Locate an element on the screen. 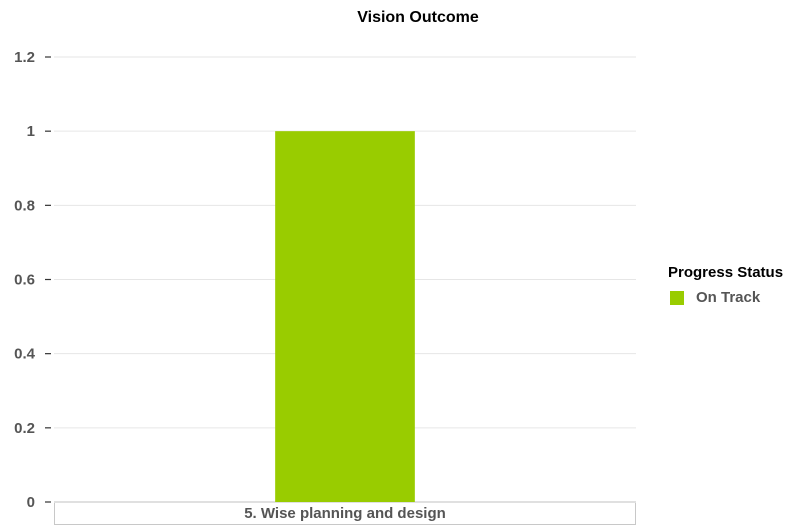 Image resolution: width=809 pixels, height=527 pixels. chart-title: Vision Outcome is located at coordinates (418, 17).